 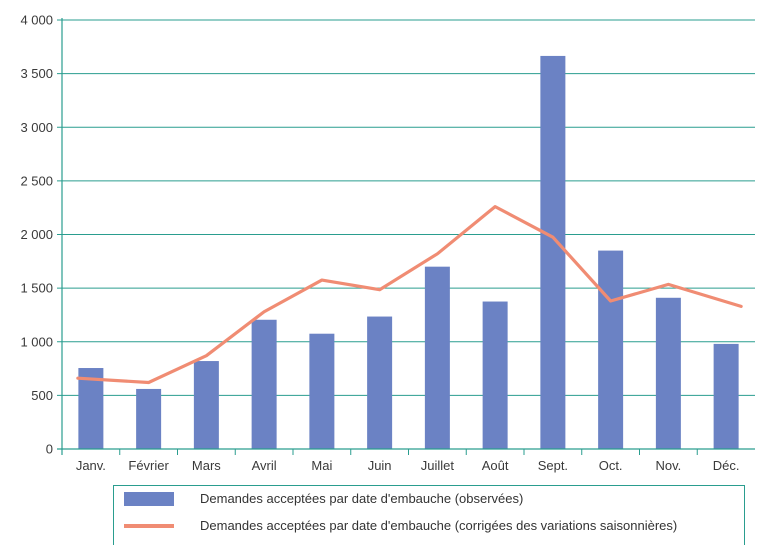 I want to click on y-tick-label: 1 000, so click(x=36, y=341).